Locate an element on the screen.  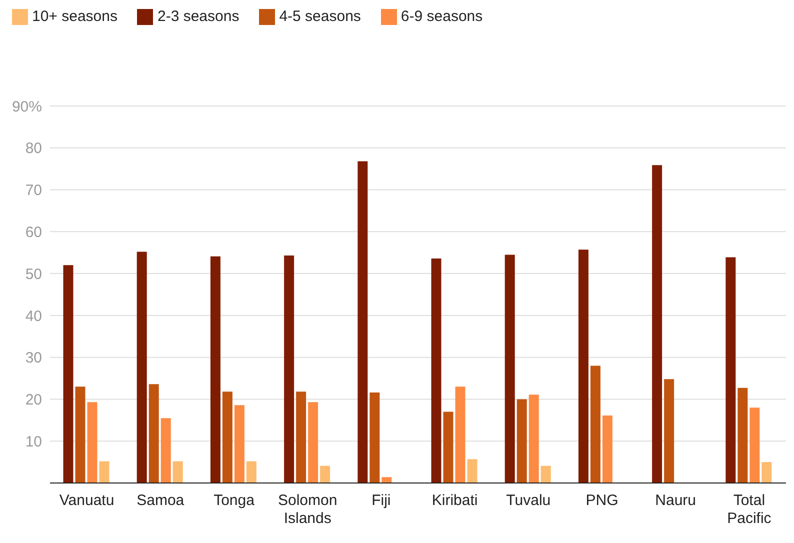
y-tick-label: 40 is located at coordinates (33, 316).